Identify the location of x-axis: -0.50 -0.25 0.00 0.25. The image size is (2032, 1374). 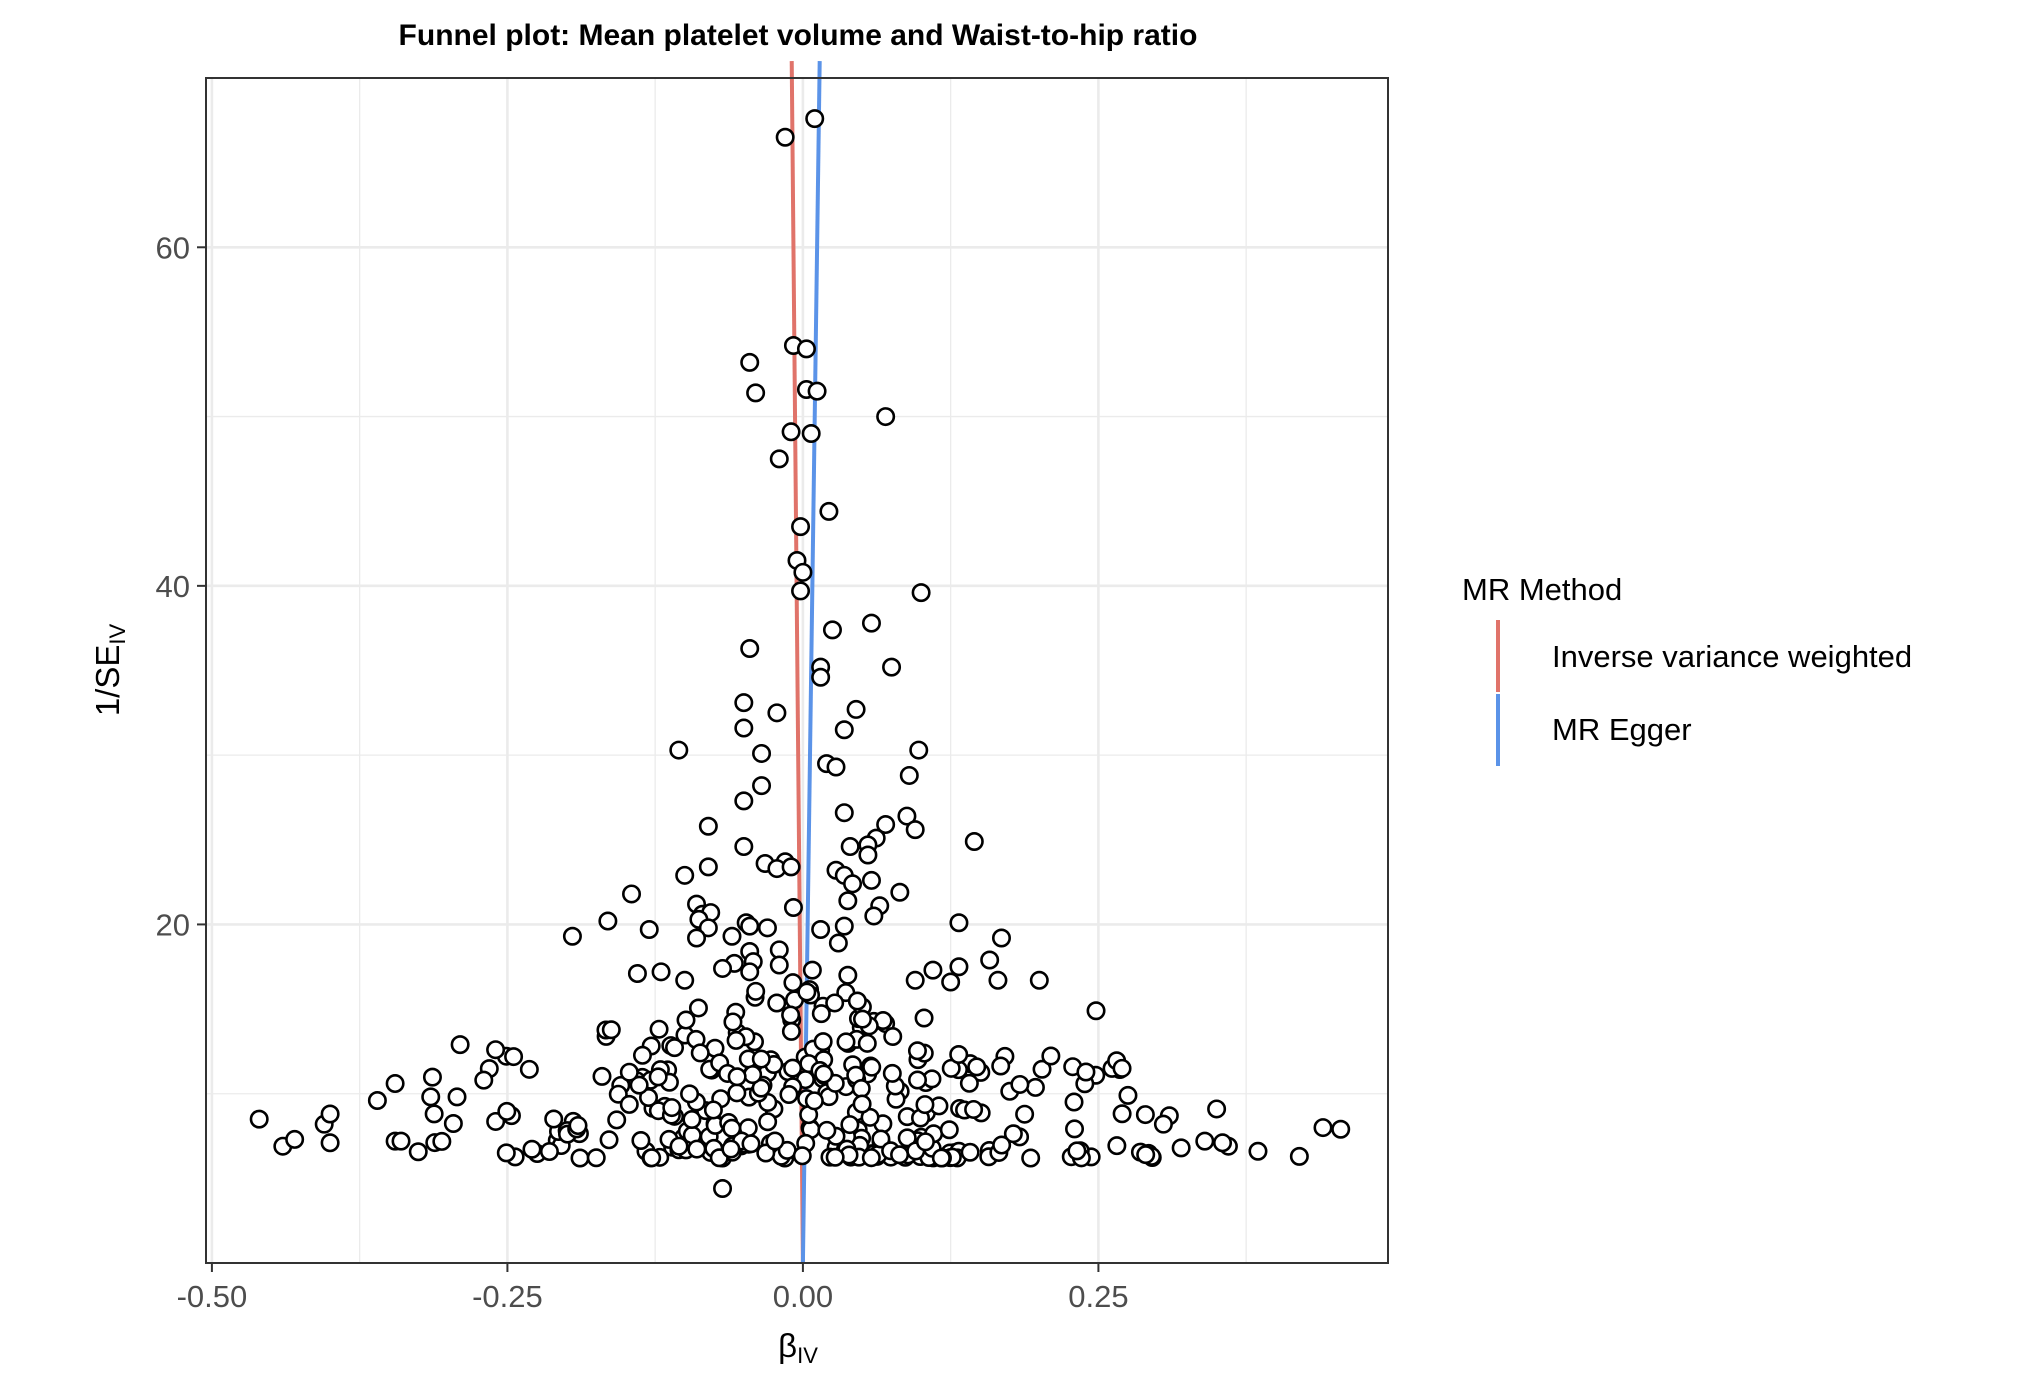
(653, 1288).